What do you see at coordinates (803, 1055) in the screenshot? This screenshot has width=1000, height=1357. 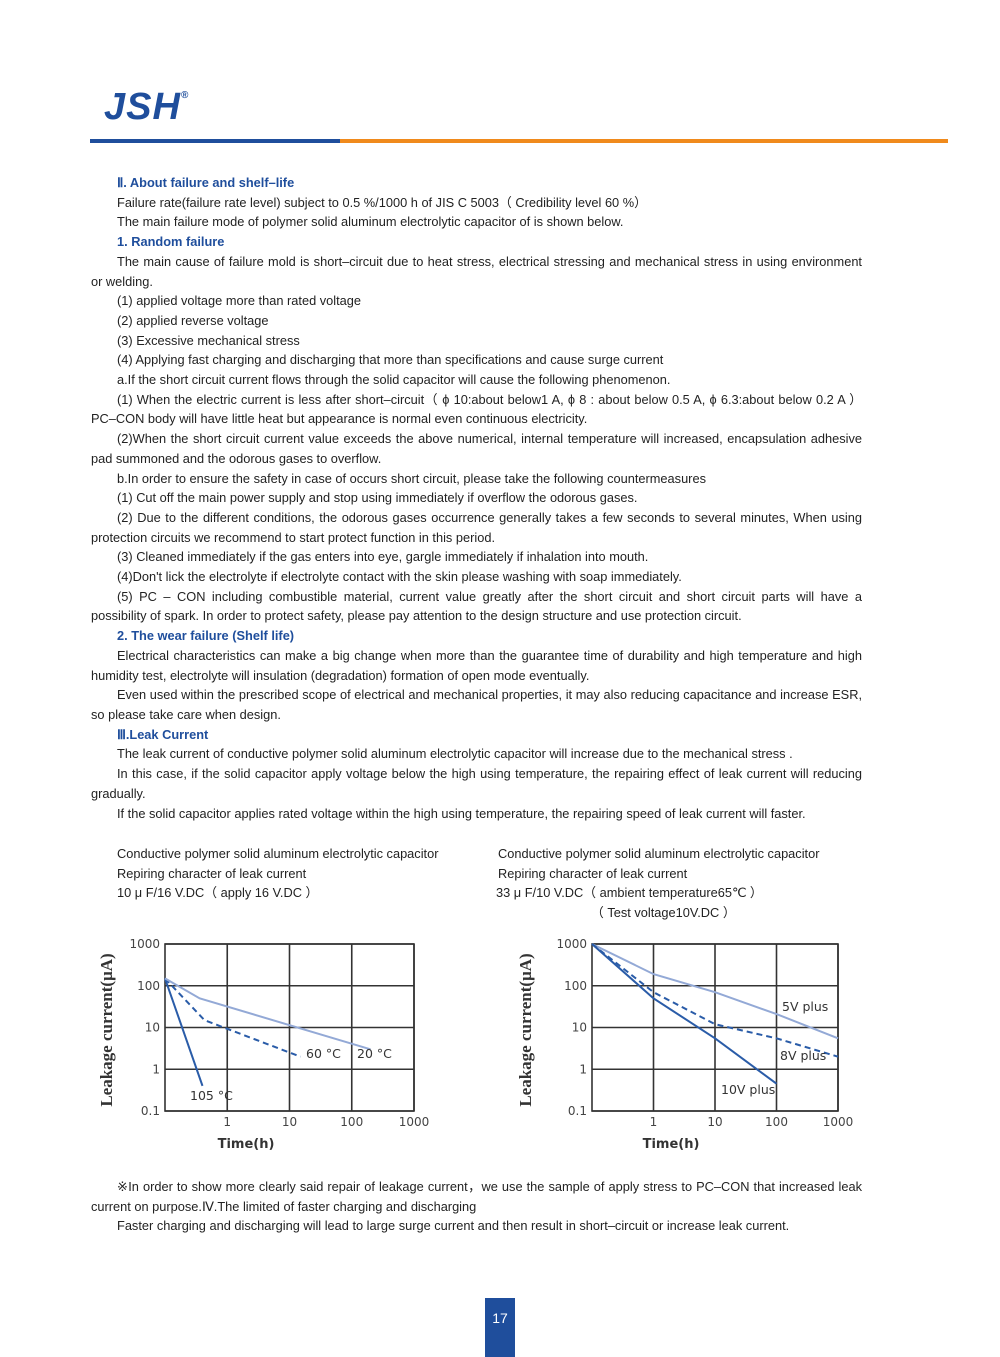 I see `series-label: 8V plus` at bounding box center [803, 1055].